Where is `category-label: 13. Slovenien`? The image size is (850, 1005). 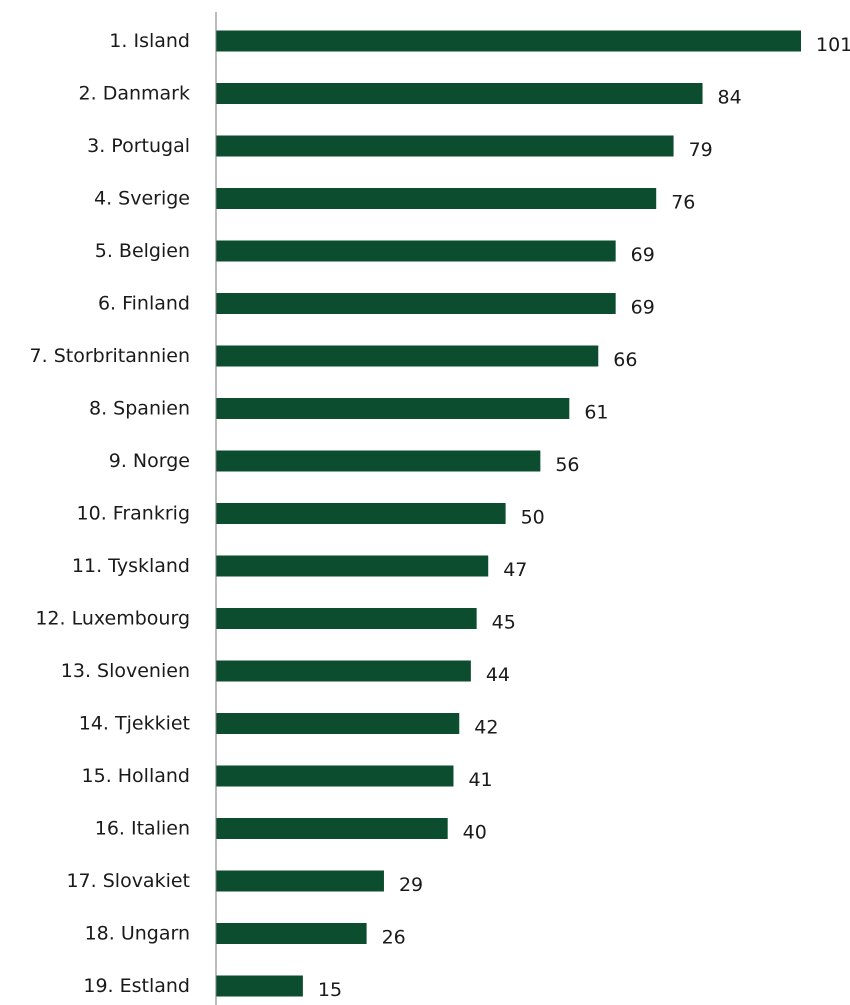 category-label: 13. Slovenien is located at coordinates (125, 671).